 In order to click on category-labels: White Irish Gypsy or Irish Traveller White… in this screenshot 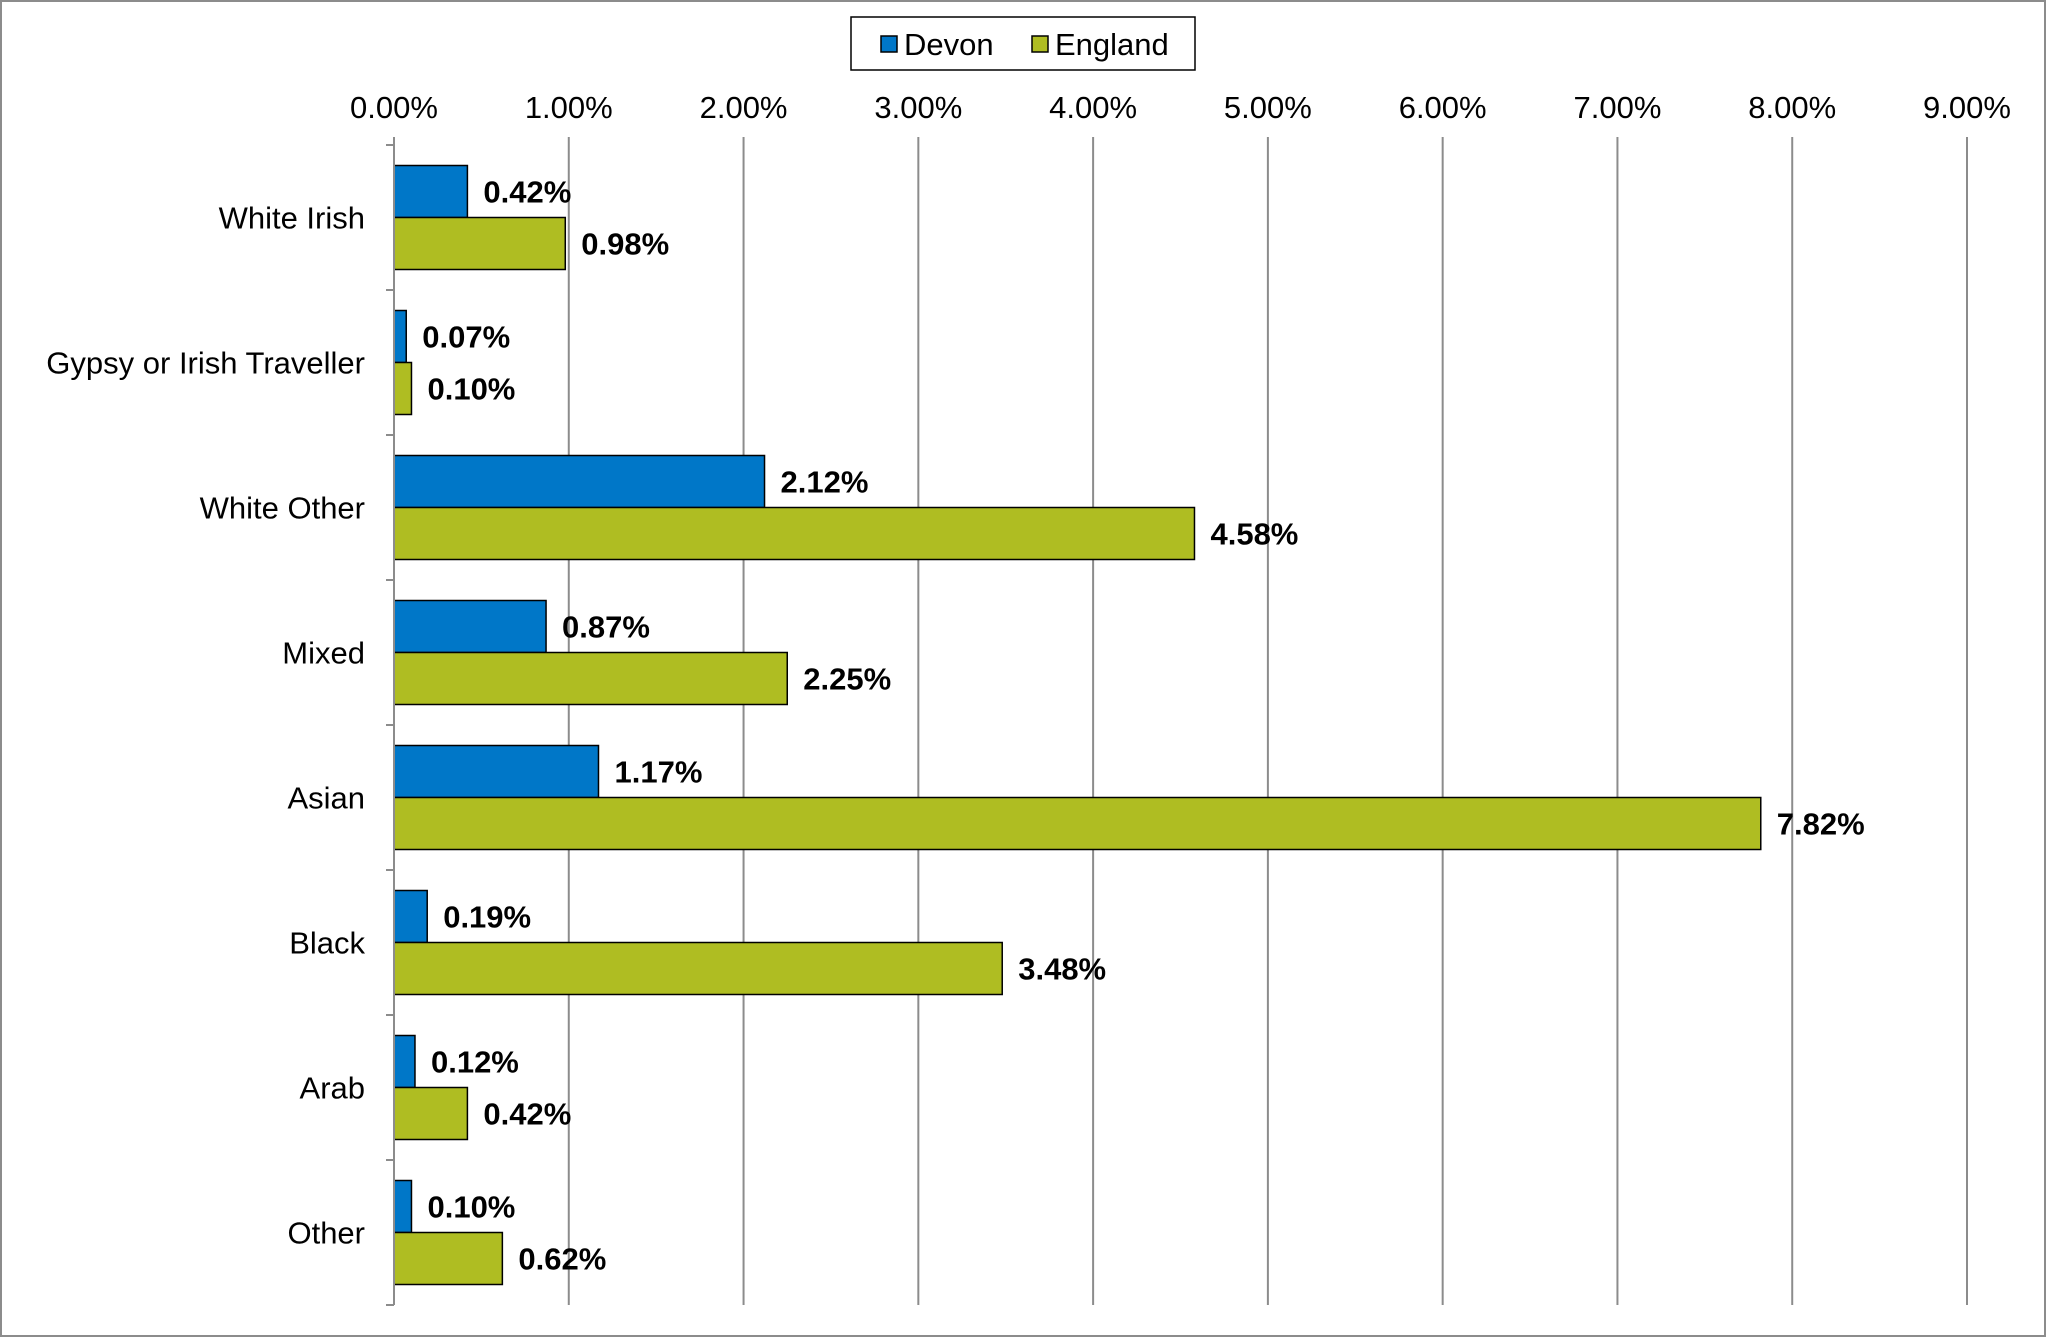, I will do `click(205, 726)`.